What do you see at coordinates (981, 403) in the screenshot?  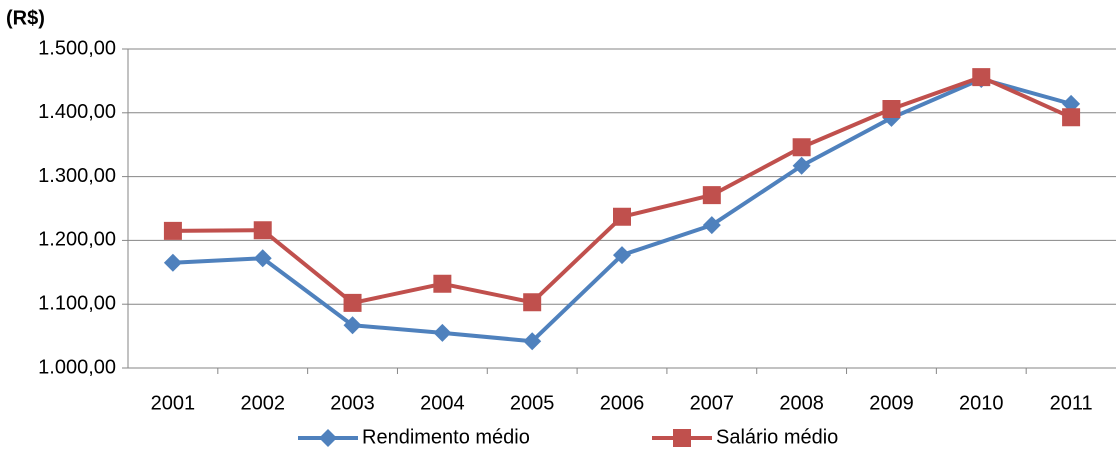 I see `x-tick-label: 2010` at bounding box center [981, 403].